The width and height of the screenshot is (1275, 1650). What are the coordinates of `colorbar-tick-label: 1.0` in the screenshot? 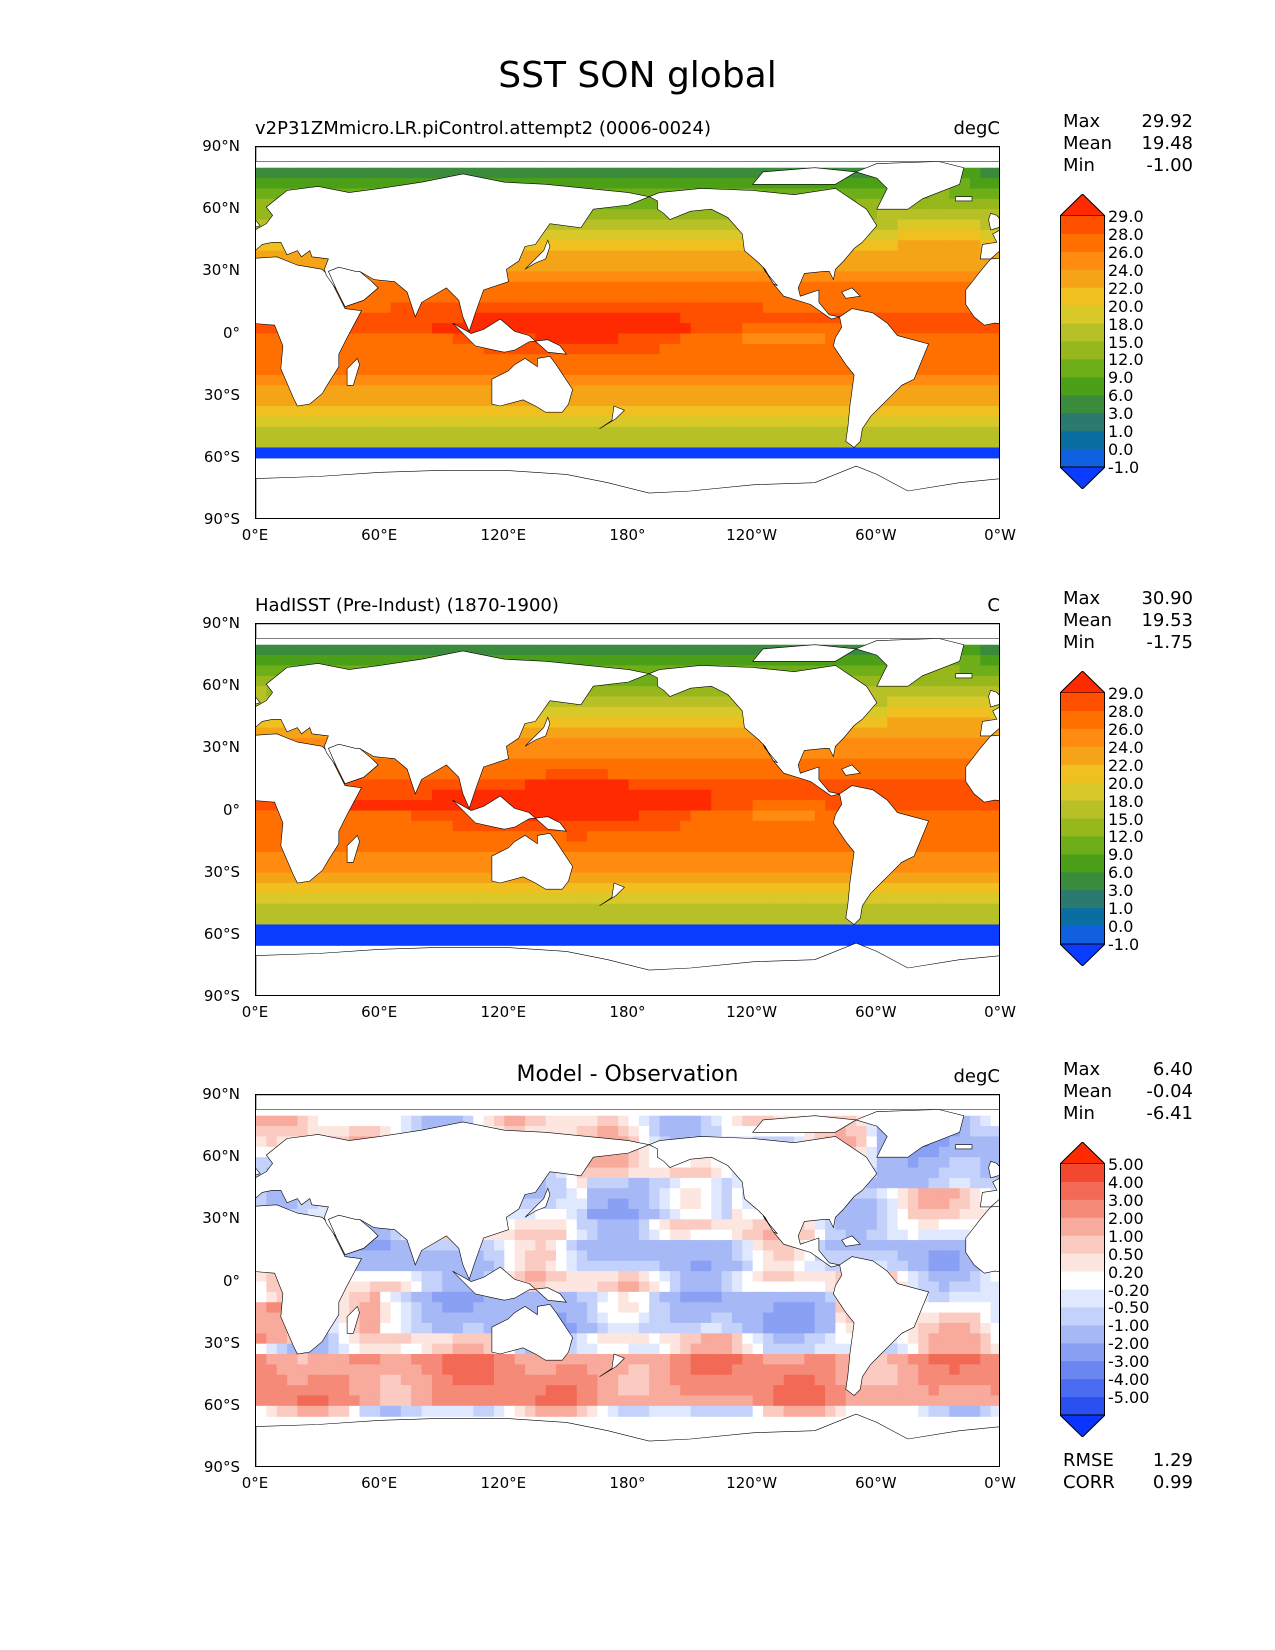 It's located at (1121, 909).